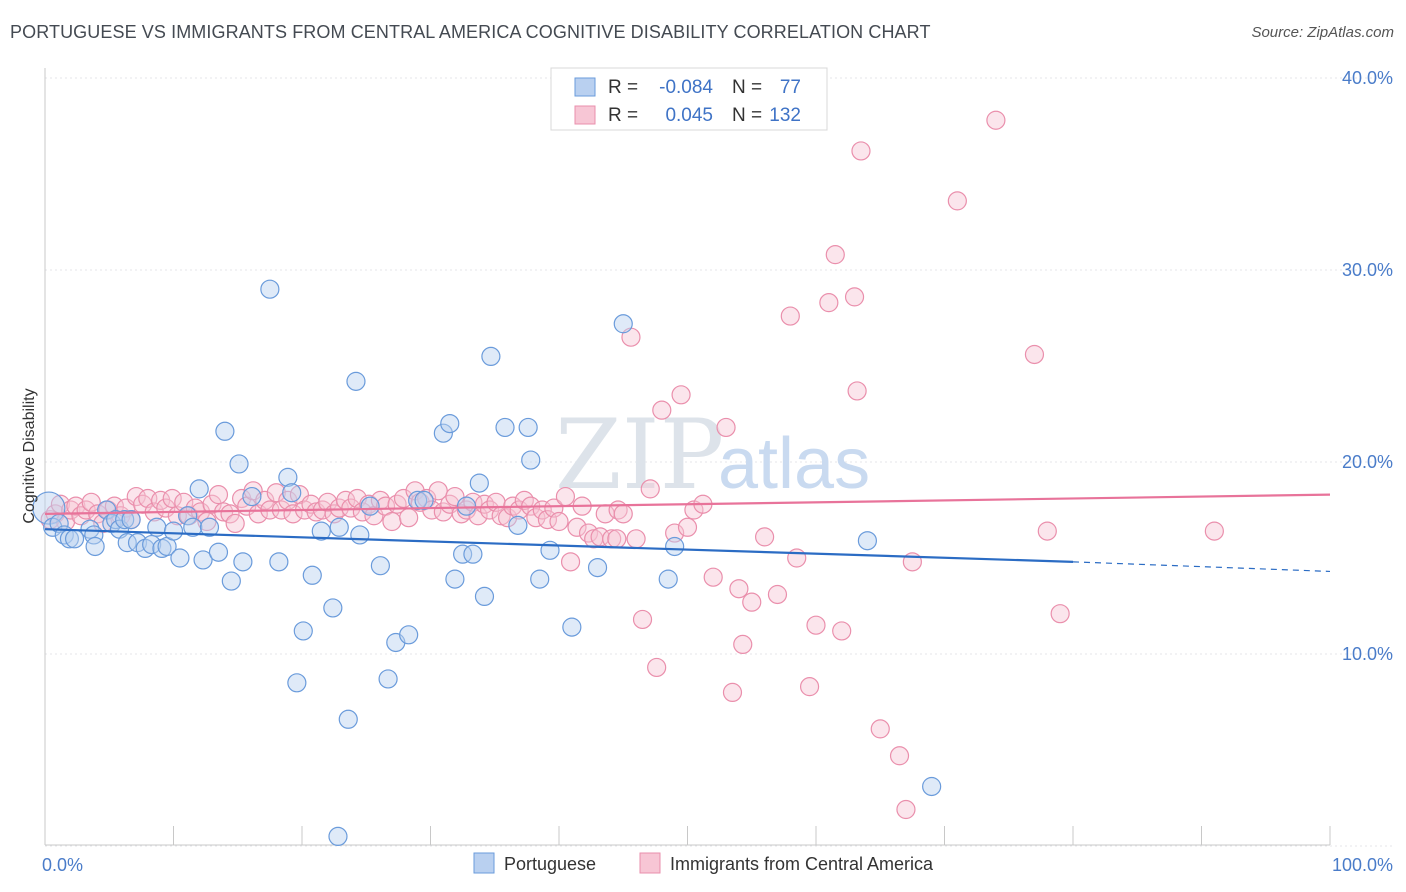 The height and width of the screenshot is (892, 1406). I want to click on stats-n-value: 132, so click(785, 115).